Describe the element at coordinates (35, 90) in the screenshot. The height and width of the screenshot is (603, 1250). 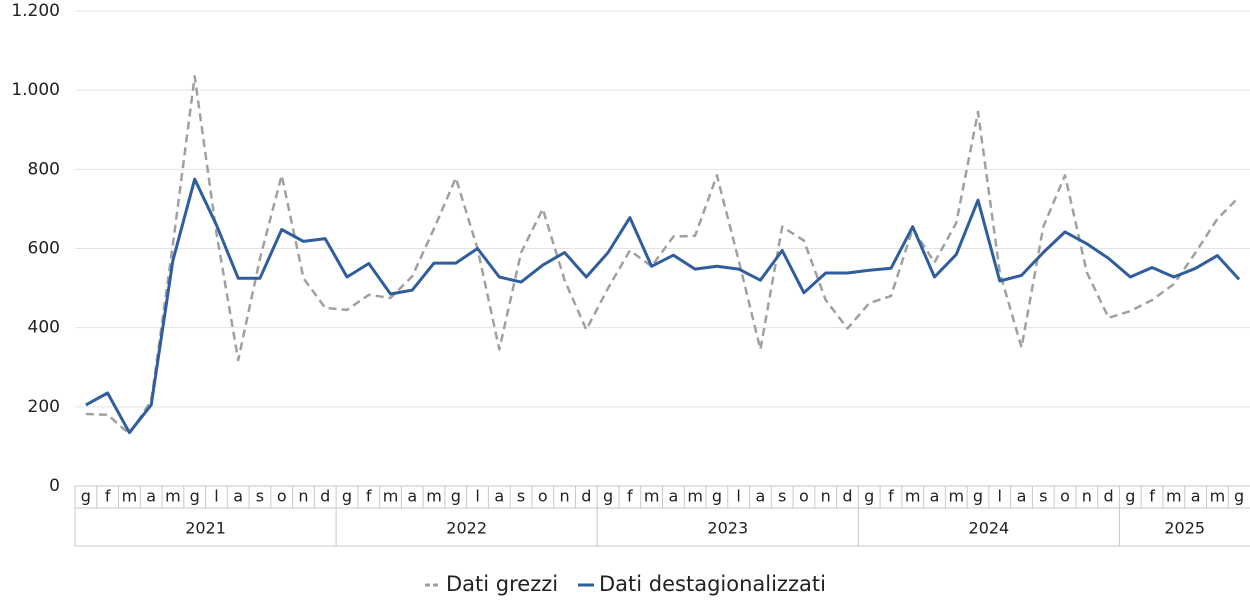
I see `y-tick-label: 1.000` at that location.